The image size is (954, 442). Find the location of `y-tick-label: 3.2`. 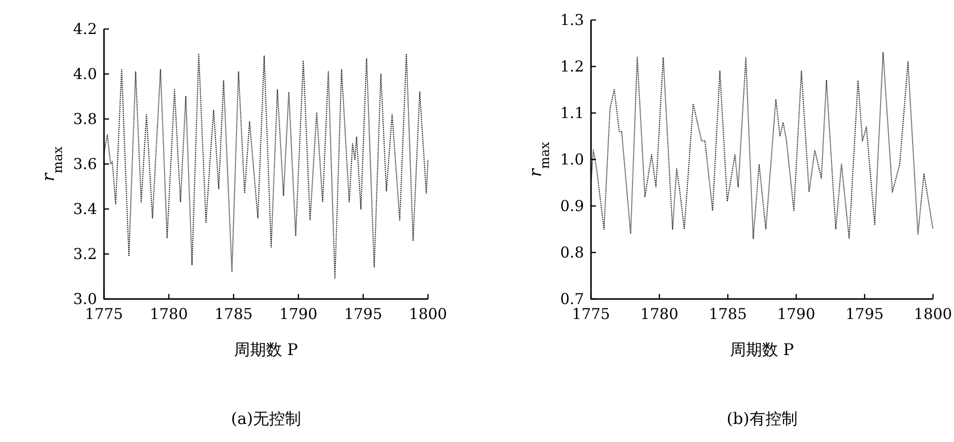

y-tick-label: 3.2 is located at coordinates (85, 254).